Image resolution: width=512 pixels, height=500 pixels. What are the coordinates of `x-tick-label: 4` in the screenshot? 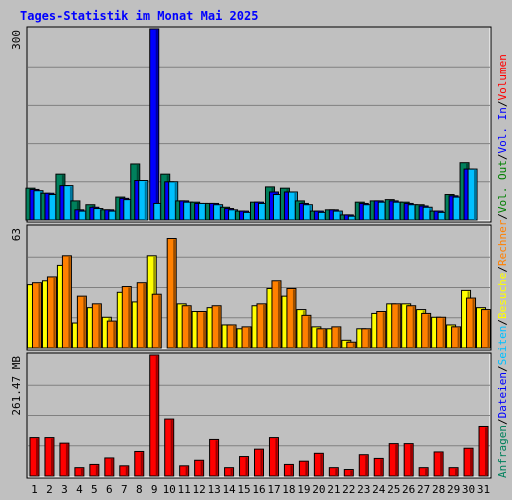 It's located at (79, 489).